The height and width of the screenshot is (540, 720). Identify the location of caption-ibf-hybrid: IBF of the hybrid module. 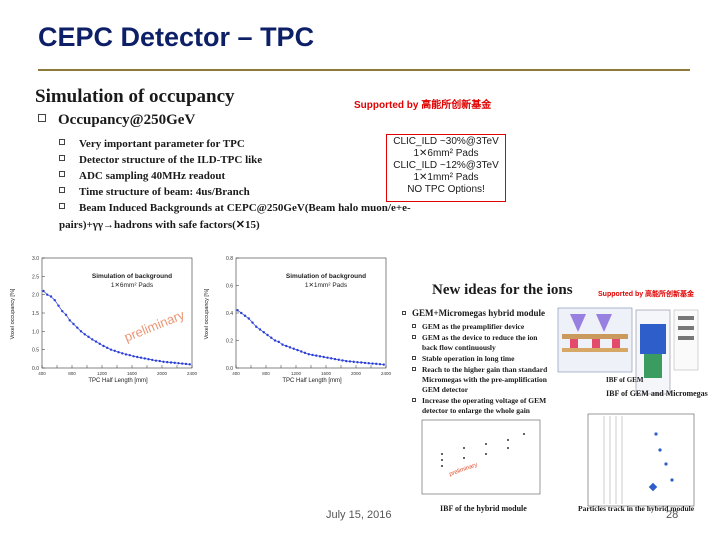
(483, 508).